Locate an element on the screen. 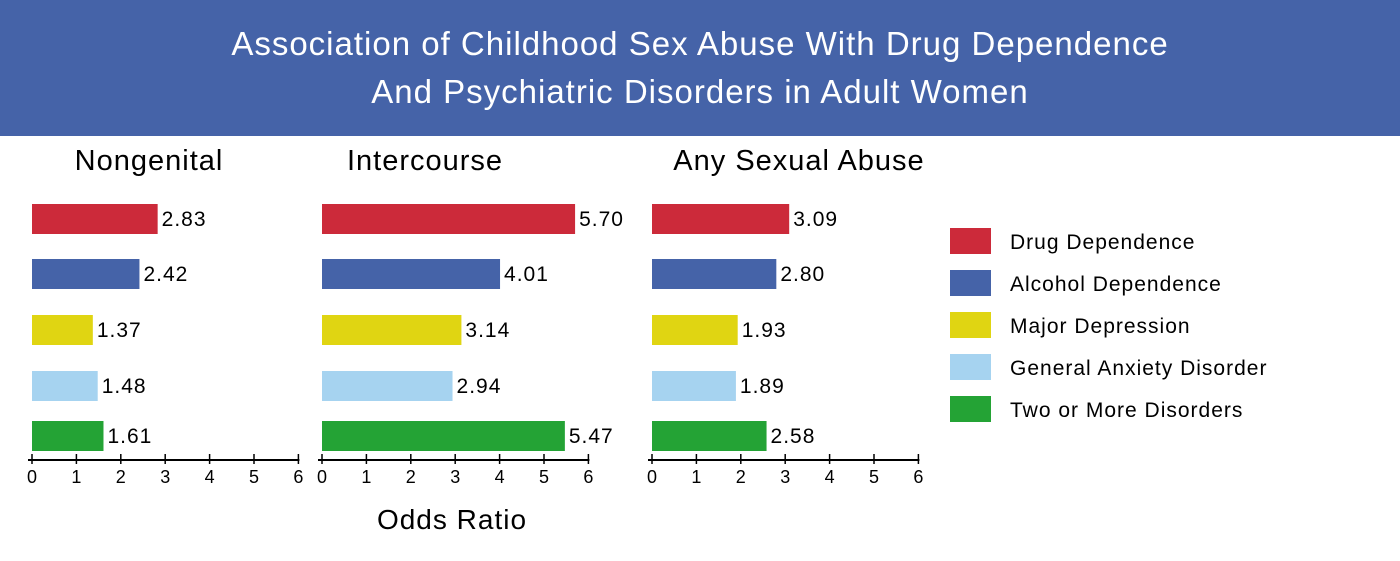 The height and width of the screenshot is (561, 1400). value-label-panel3-5: 2.58 is located at coordinates (793, 436).